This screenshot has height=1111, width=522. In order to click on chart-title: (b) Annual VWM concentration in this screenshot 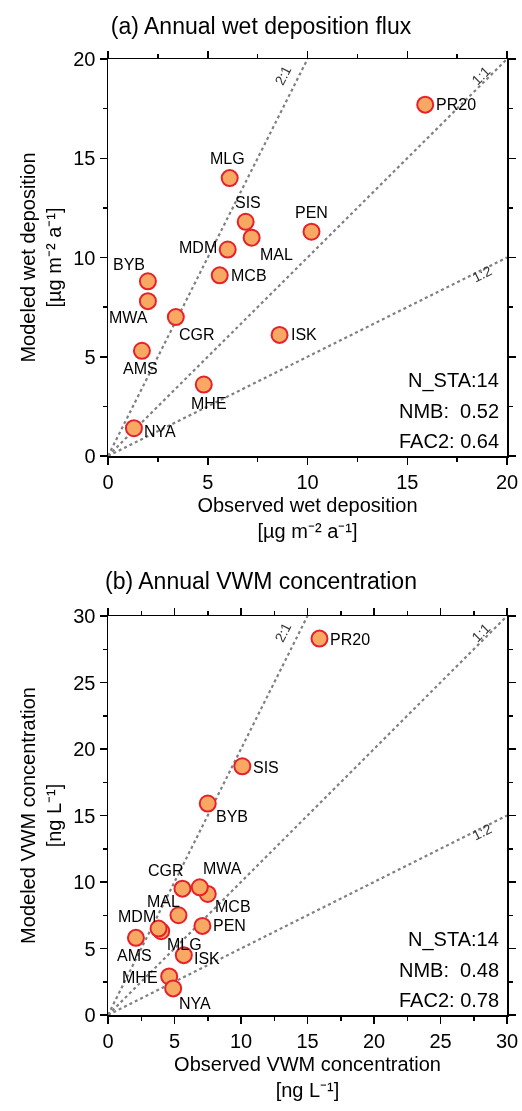, I will do `click(261, 581)`.